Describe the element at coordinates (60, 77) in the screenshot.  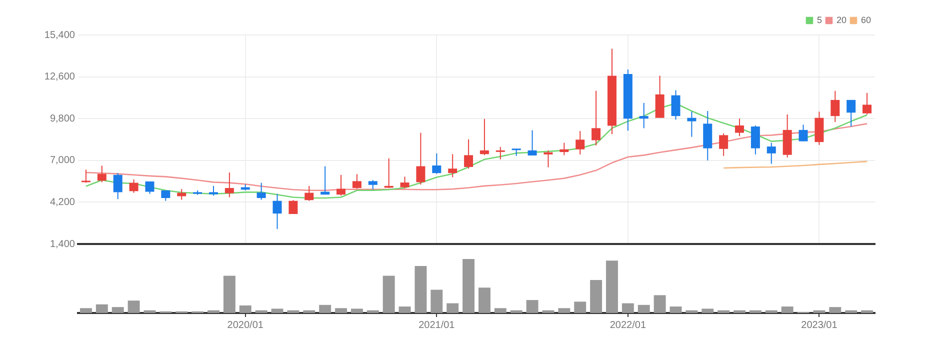
I see `y-tick-label: 12,600` at that location.